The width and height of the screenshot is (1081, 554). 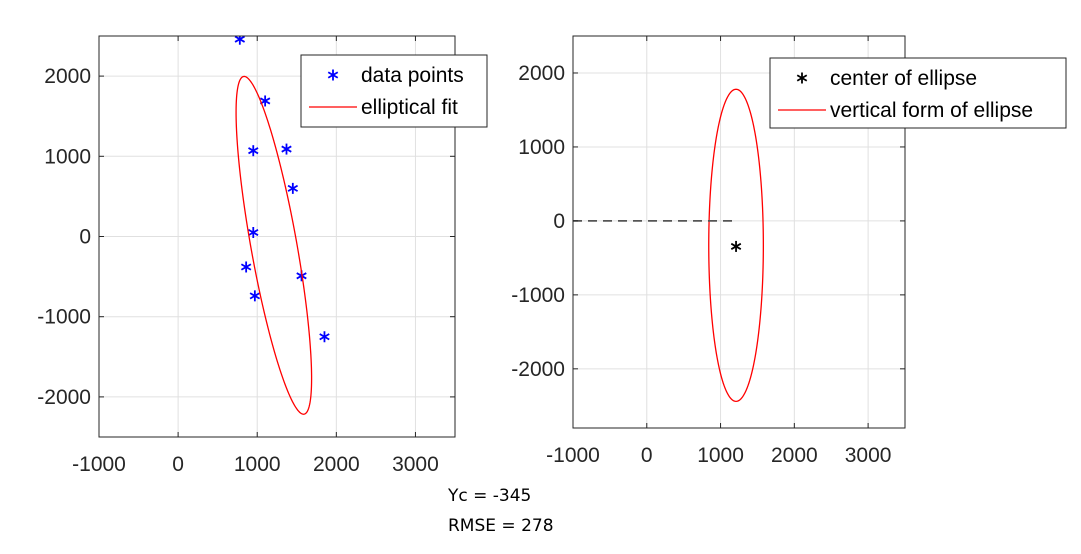 I want to click on yc-readout: Yc = -345, so click(x=490, y=496).